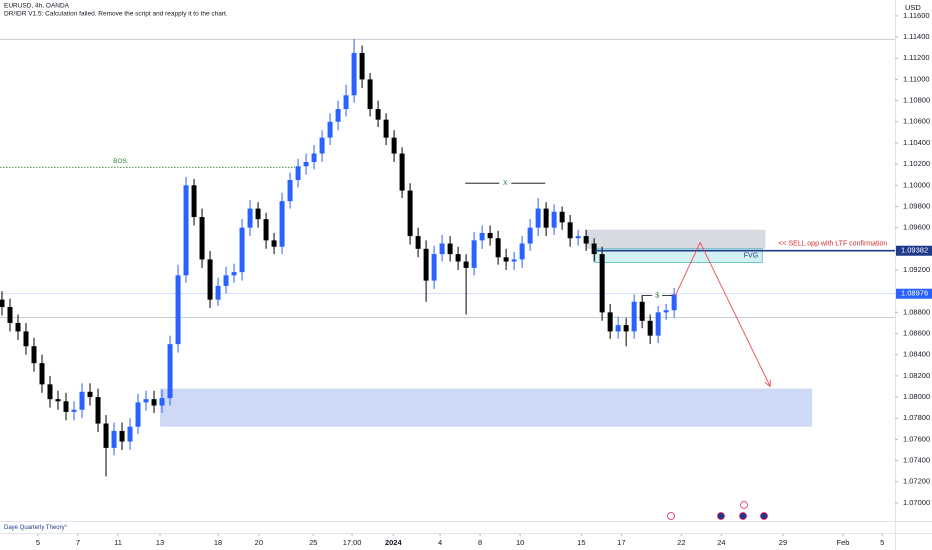  I want to click on x-tick-label: 15, so click(581, 542).